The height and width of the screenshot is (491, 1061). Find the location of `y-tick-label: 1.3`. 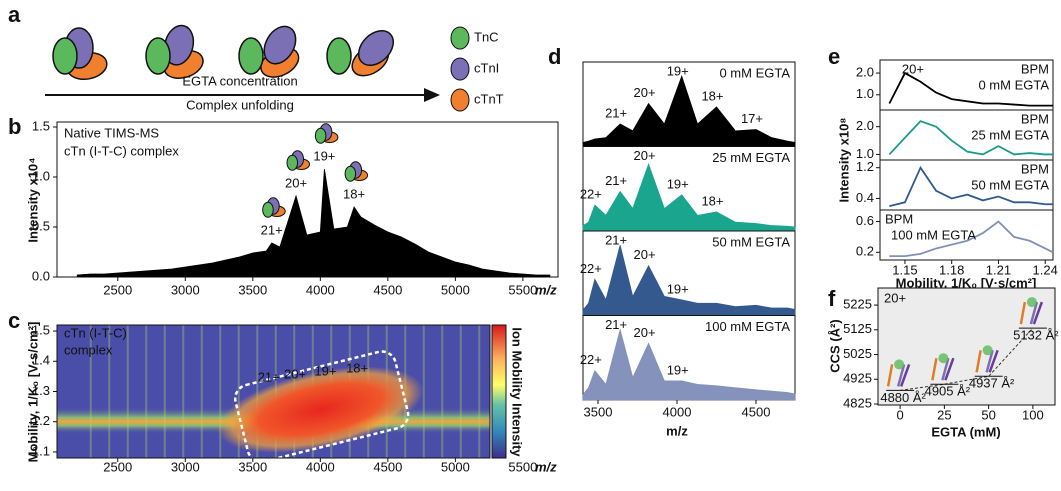

y-tick-label: 1.3 is located at coordinates (41, 390).